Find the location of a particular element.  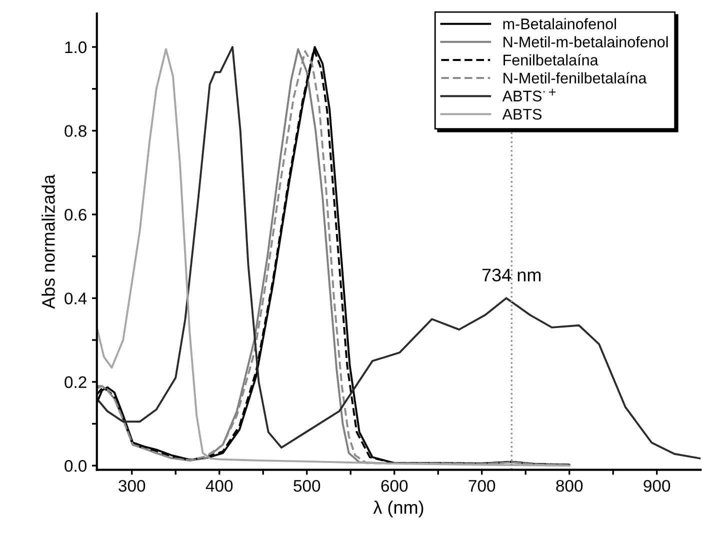

x-tick-label: 800 is located at coordinates (569, 486).